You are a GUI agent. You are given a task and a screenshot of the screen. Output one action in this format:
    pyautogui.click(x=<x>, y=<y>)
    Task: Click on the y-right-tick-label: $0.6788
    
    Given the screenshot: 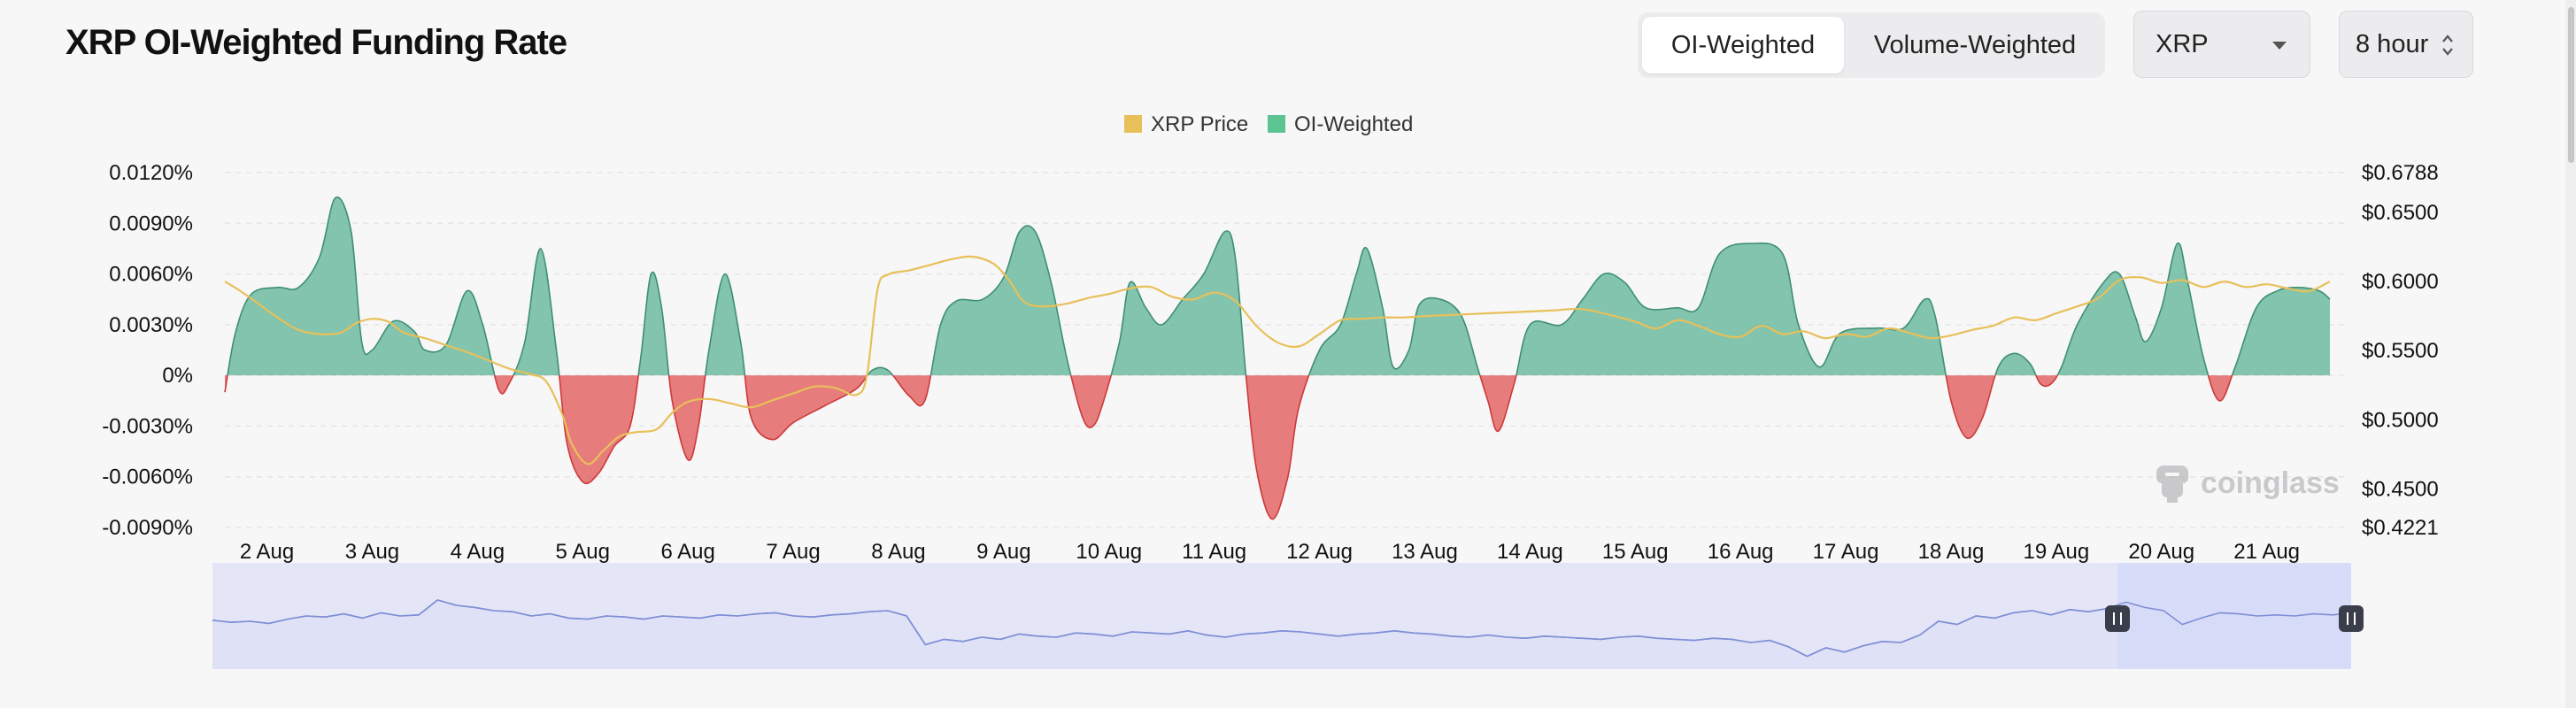 What is the action you would take?
    pyautogui.click(x=2400, y=173)
    